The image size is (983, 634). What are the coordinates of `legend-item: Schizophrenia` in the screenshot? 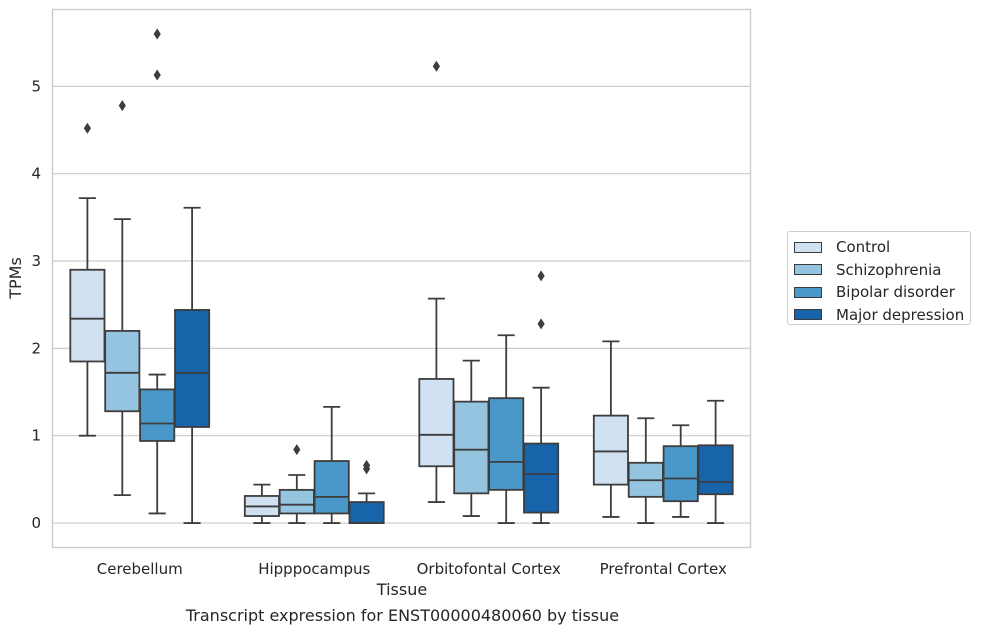 It's located at (882, 270).